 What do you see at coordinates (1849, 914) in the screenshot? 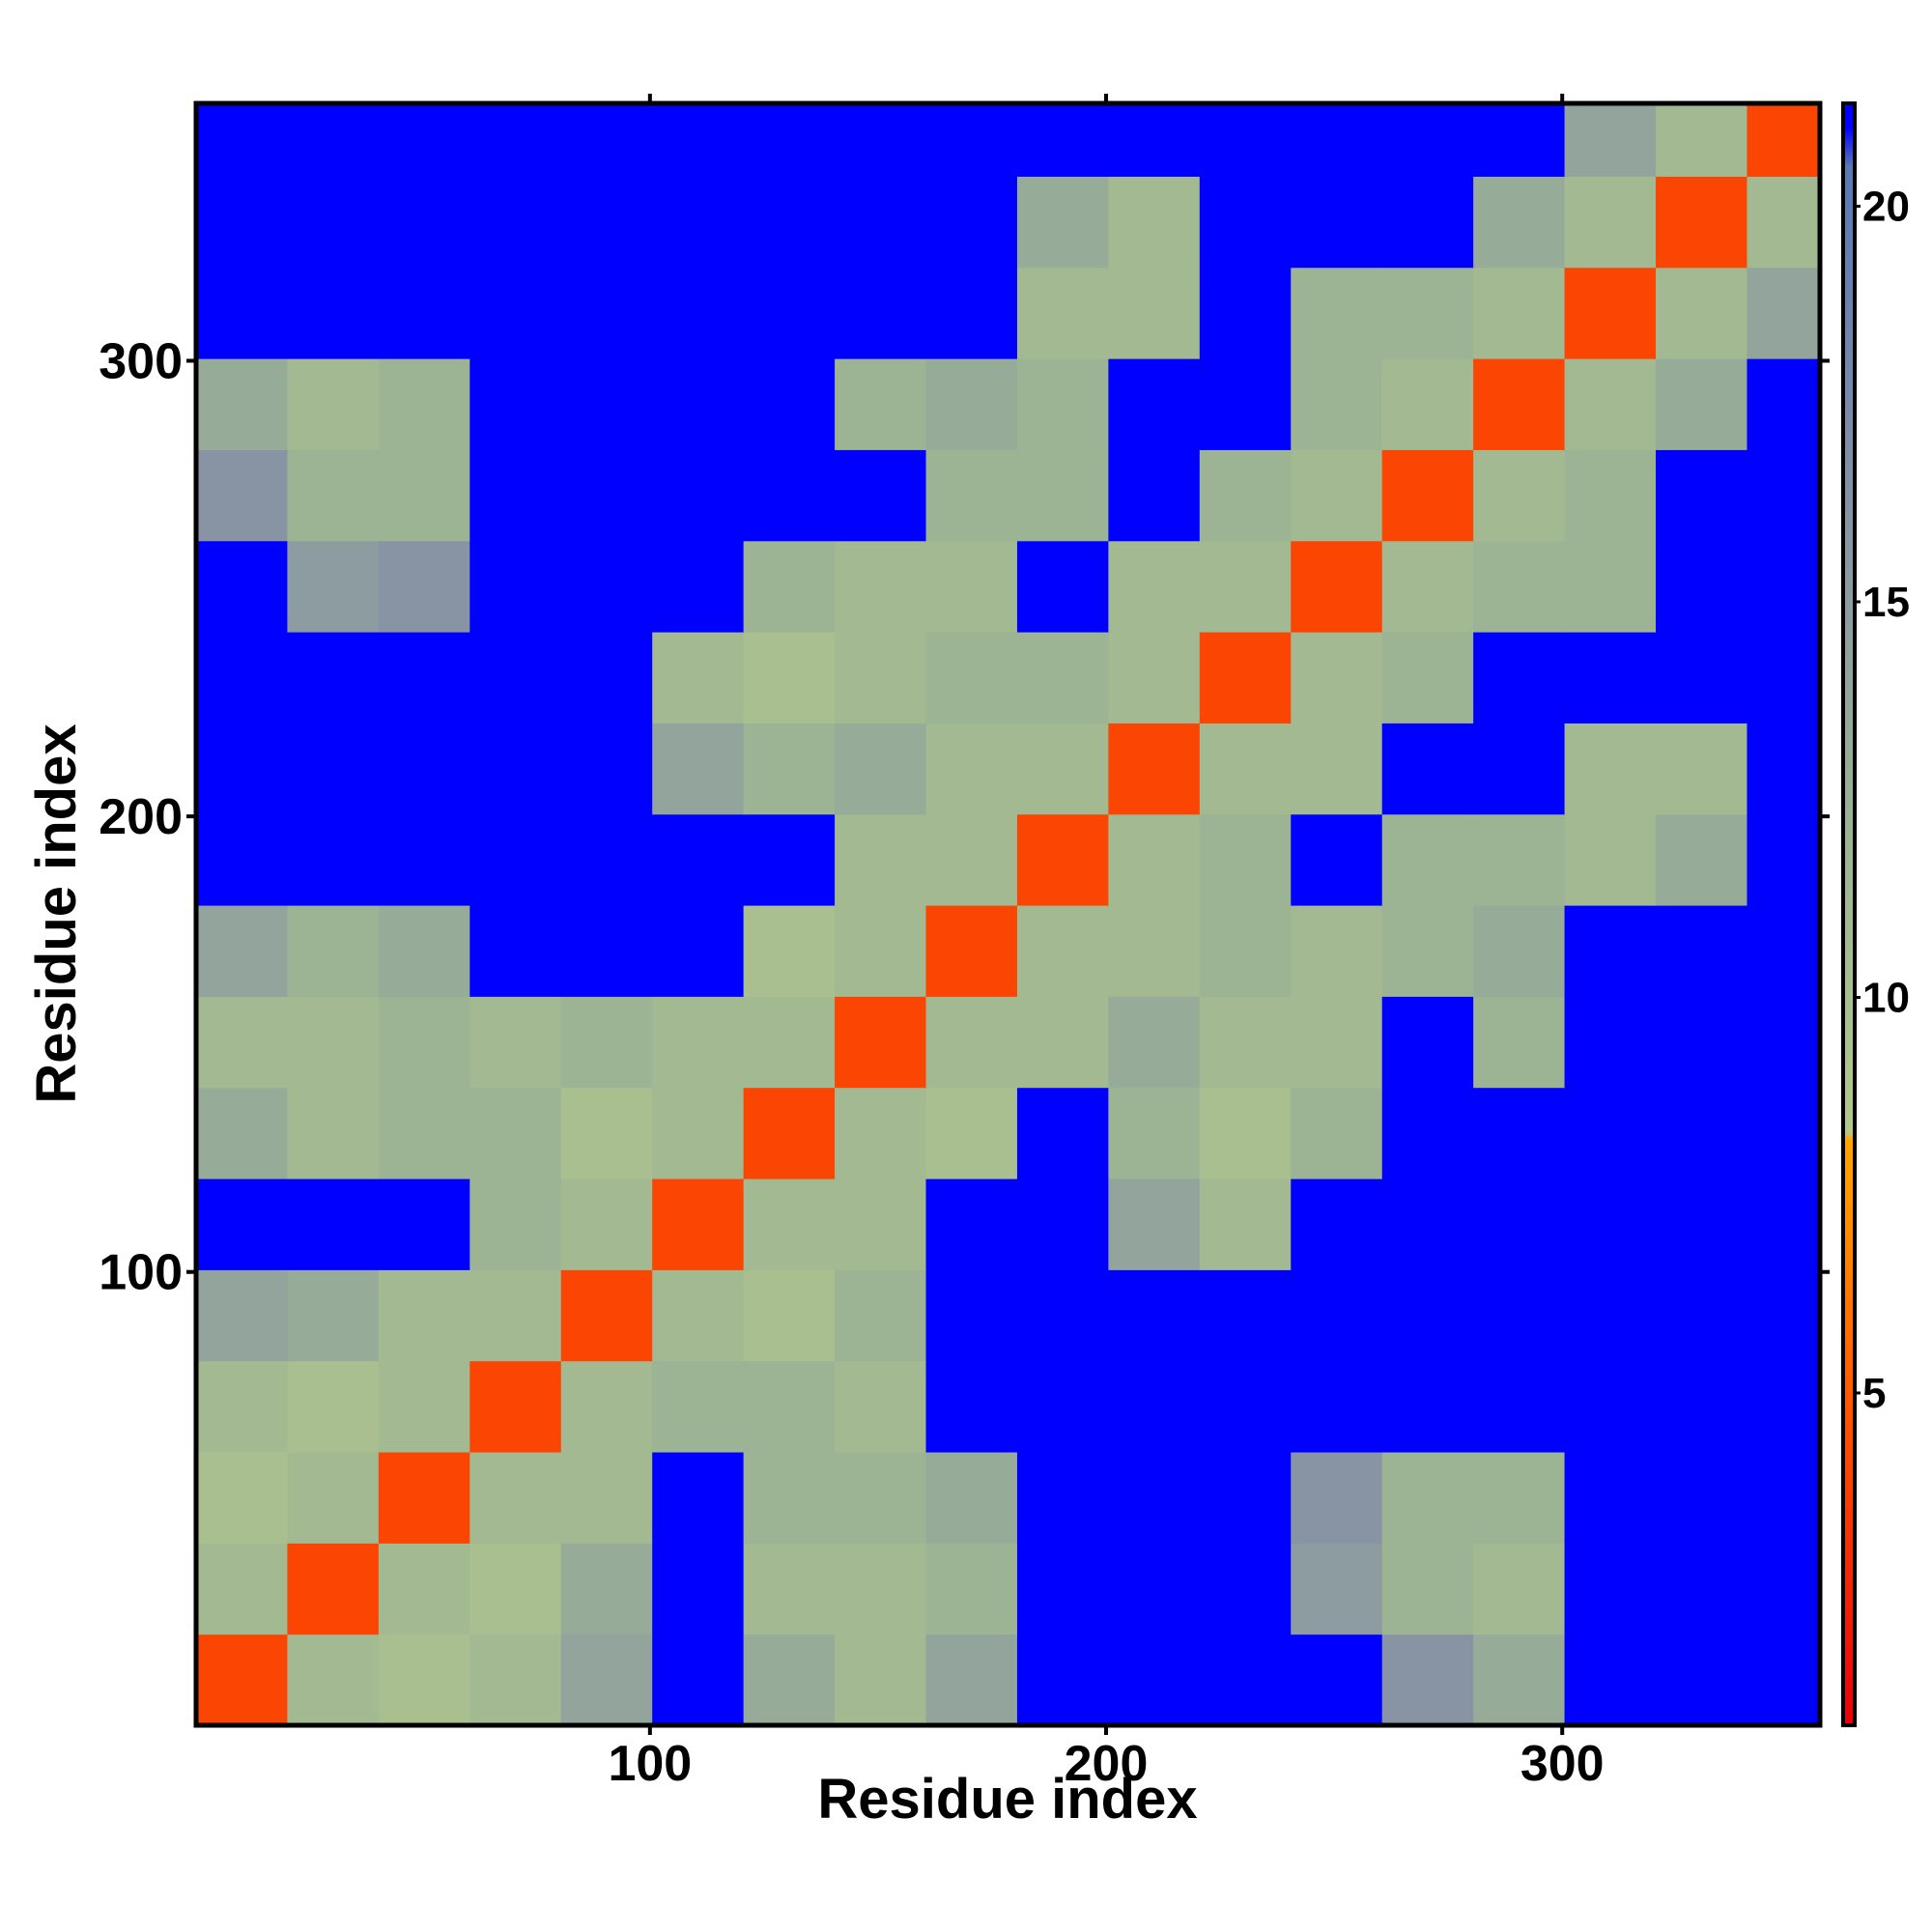
I see `colorbar` at bounding box center [1849, 914].